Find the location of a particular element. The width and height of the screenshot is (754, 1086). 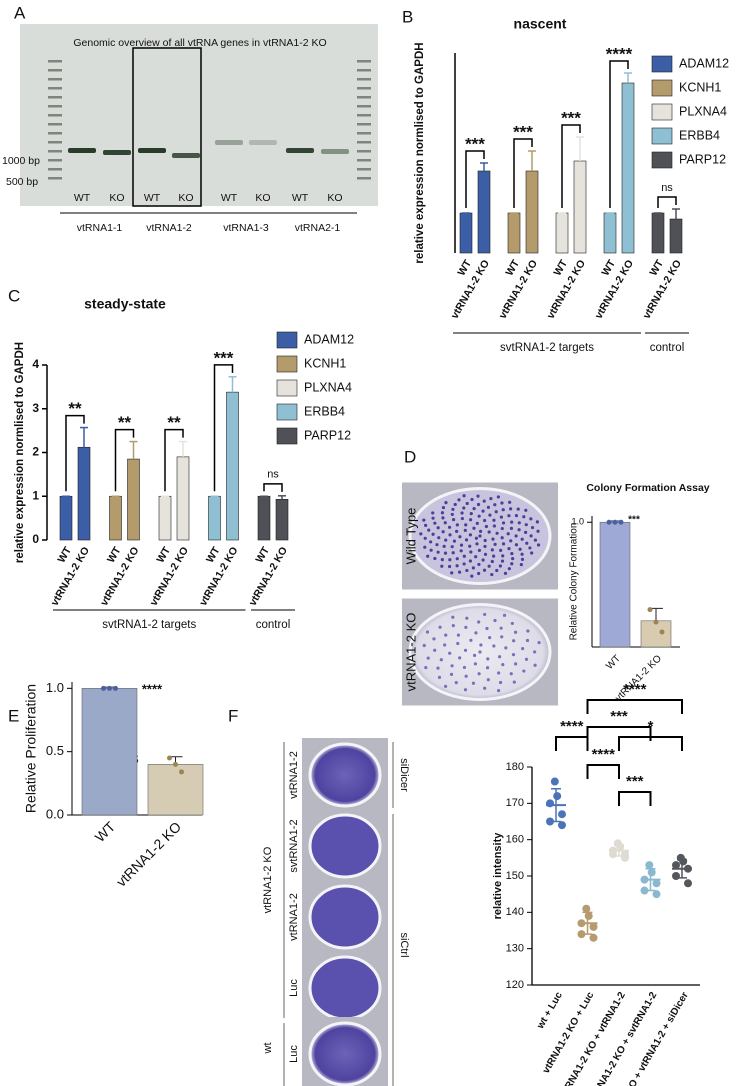

group-label: svtRNA1-2 targets is located at coordinates (149, 625).